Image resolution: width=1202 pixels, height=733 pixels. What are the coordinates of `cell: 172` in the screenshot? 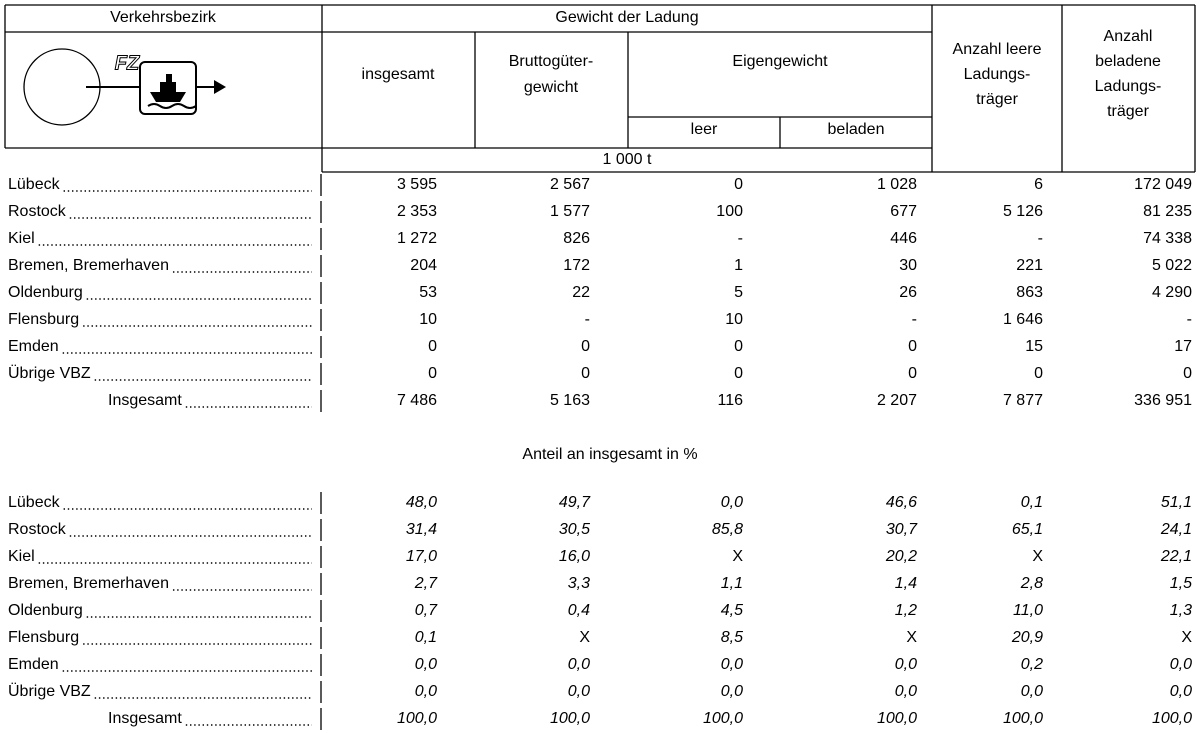 It's located at (576, 265).